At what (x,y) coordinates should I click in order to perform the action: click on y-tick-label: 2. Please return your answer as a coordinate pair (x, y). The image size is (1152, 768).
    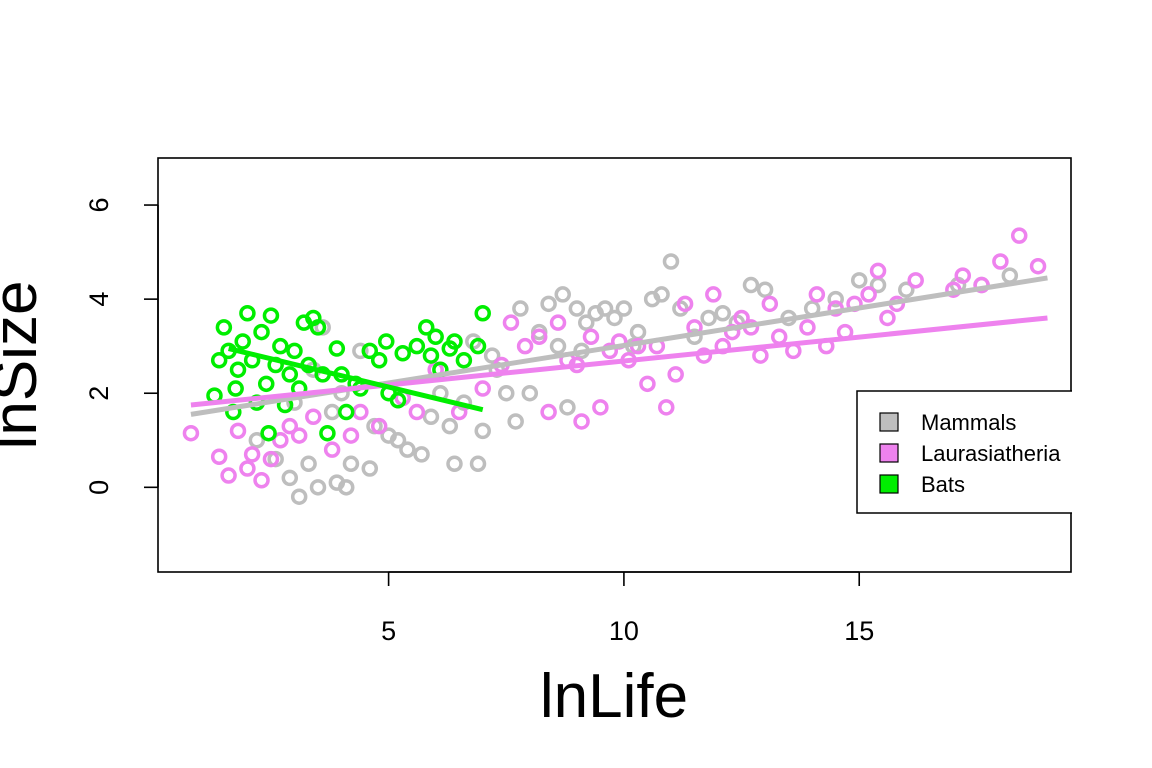
    Looking at the image, I should click on (99, 393).